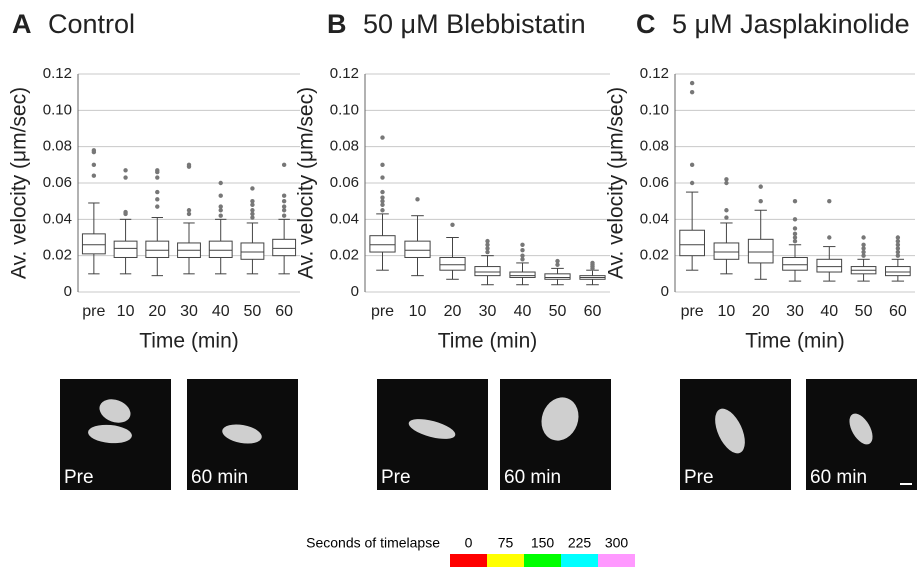 The width and height of the screenshot is (922, 569). Describe the element at coordinates (157, 311) in the screenshot. I see `x-tick-label: 20` at that location.